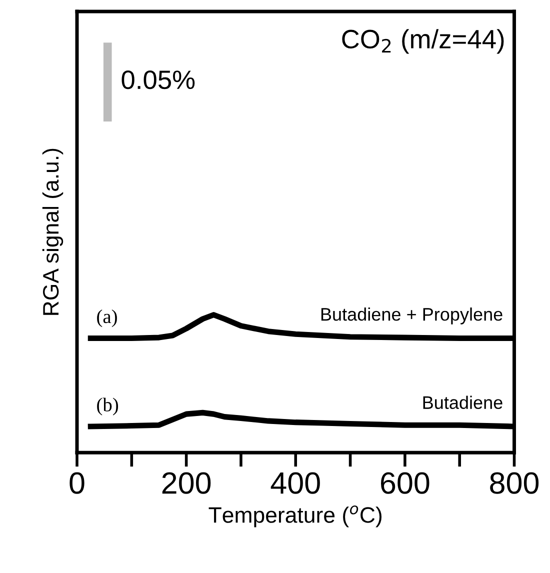  What do you see at coordinates (405, 483) in the screenshot?
I see `x-tick-label: 600` at bounding box center [405, 483].